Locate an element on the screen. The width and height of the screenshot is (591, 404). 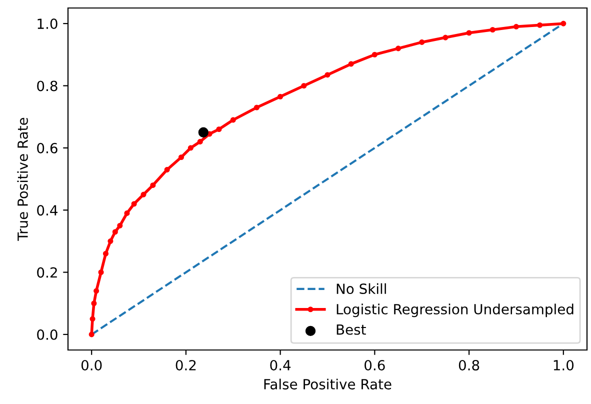
y-axis-title: True Positive Rate is located at coordinates (22, 179).